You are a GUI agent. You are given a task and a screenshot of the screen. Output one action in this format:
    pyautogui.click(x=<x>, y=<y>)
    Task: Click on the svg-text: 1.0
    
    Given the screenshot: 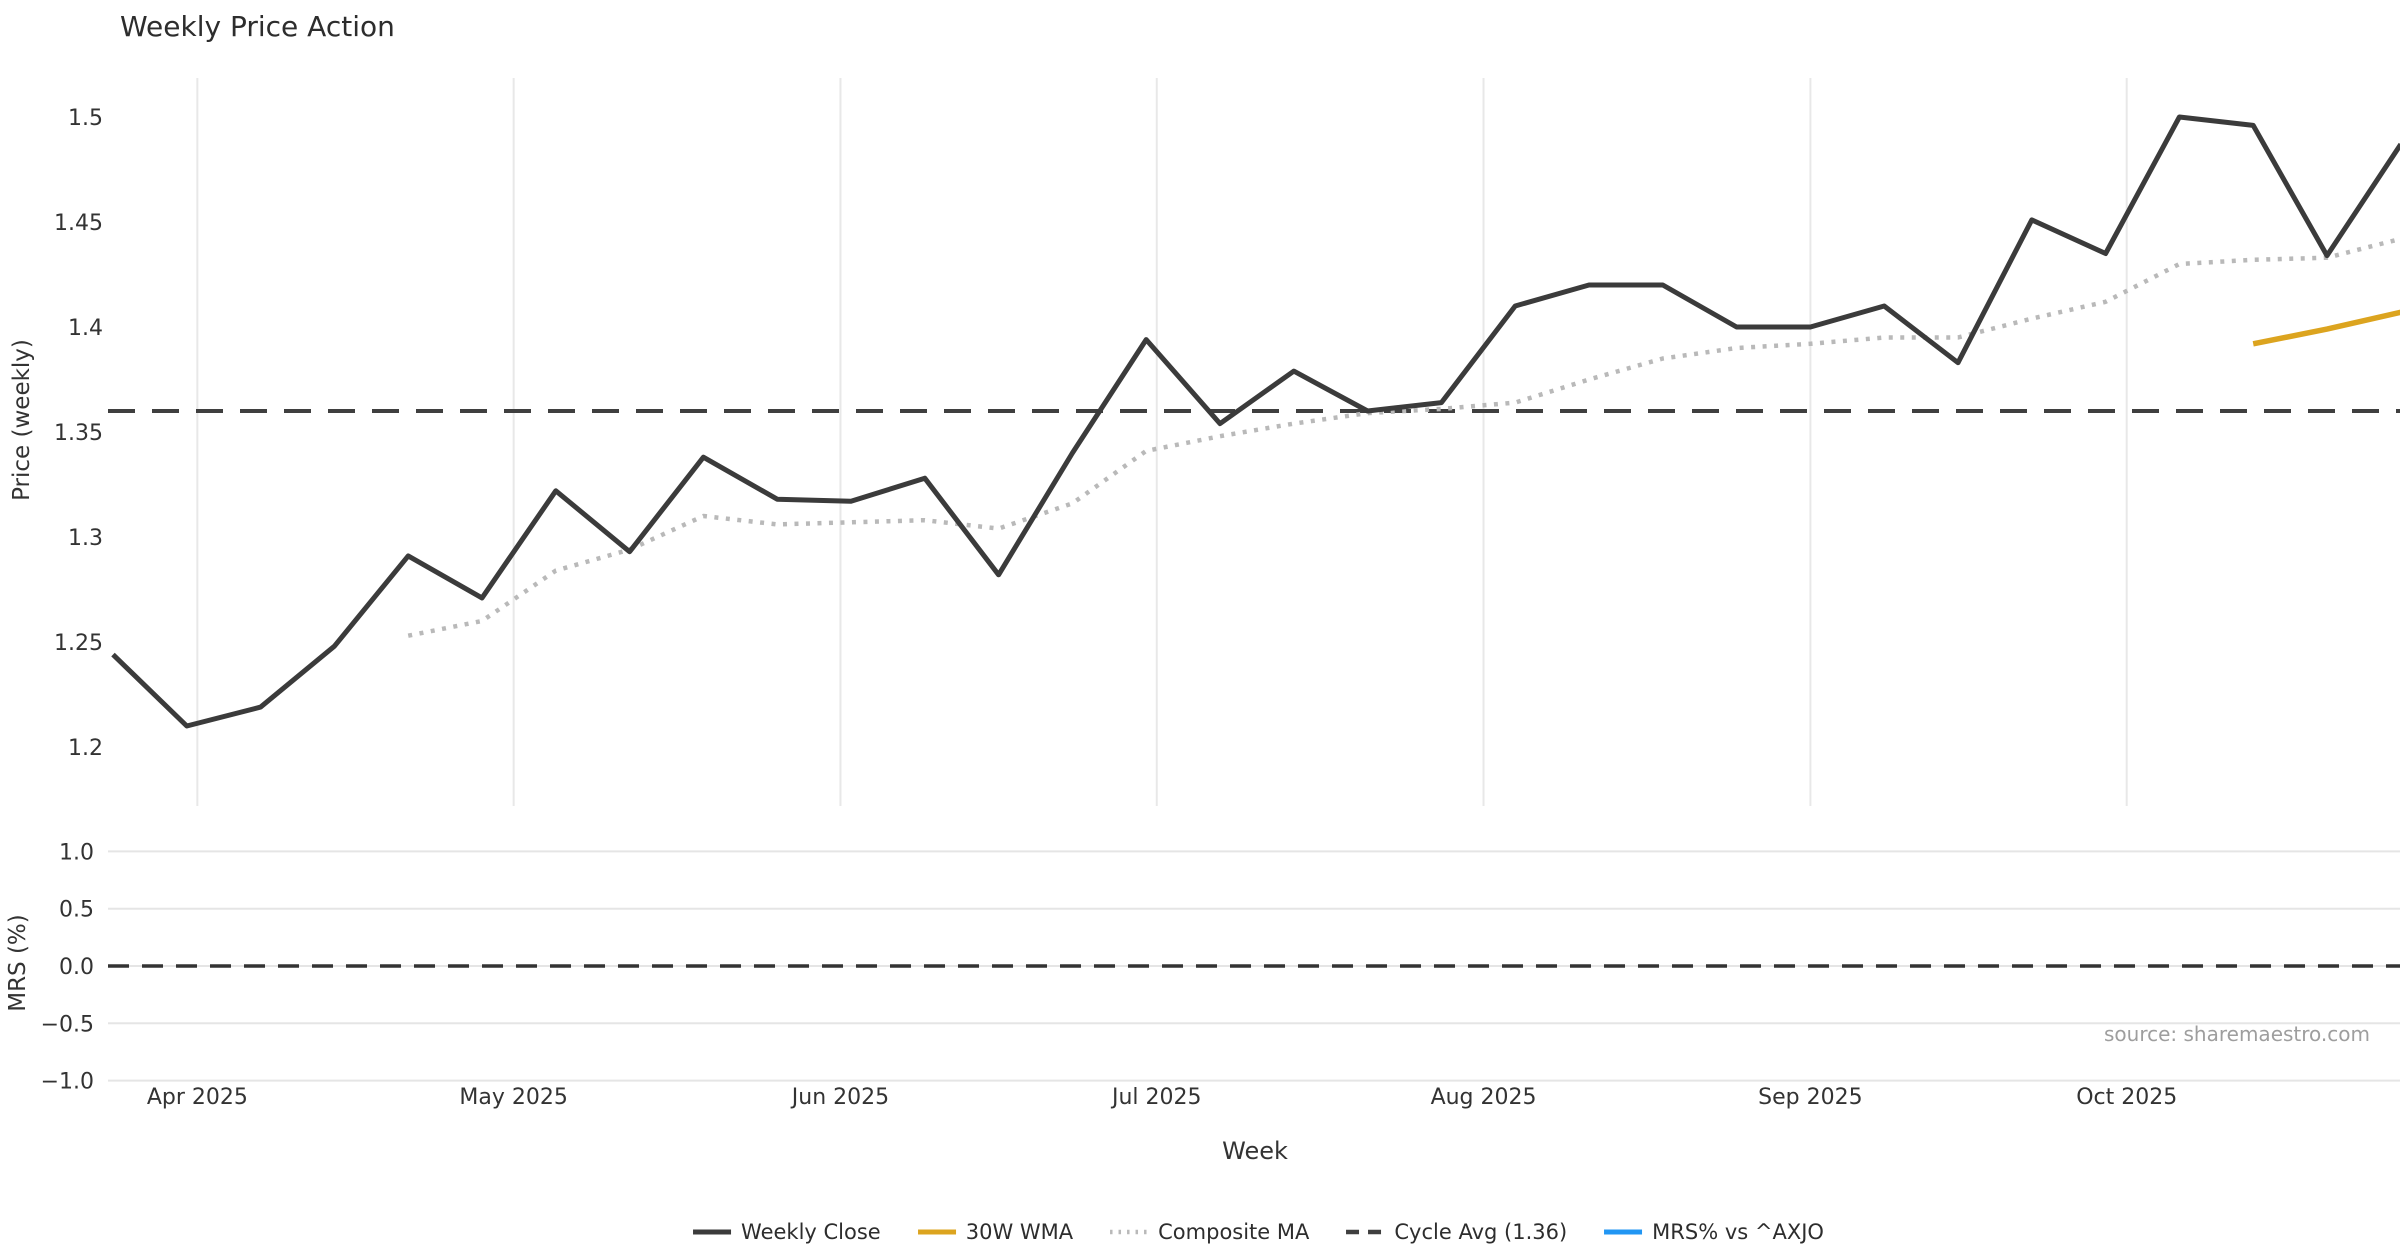 What is the action you would take?
    pyautogui.click(x=76, y=852)
    